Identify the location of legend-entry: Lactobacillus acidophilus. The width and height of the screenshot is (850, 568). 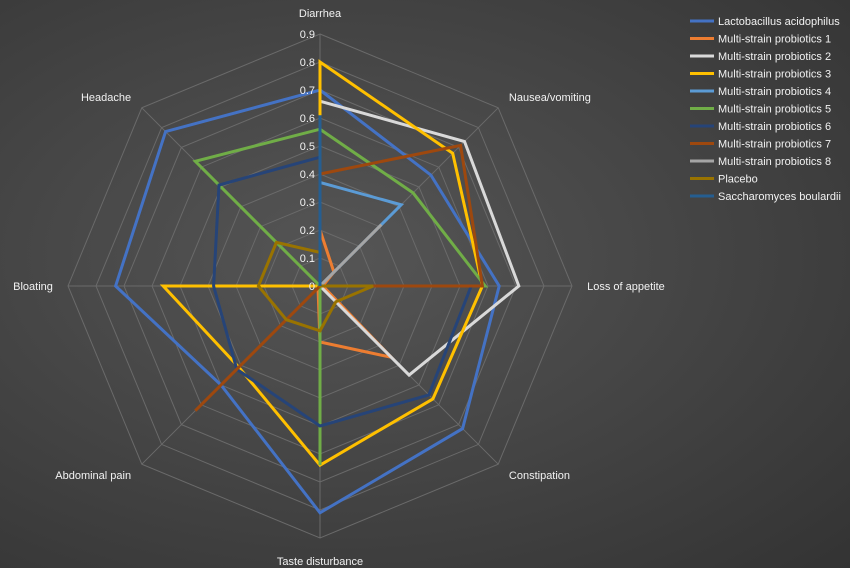
(779, 22).